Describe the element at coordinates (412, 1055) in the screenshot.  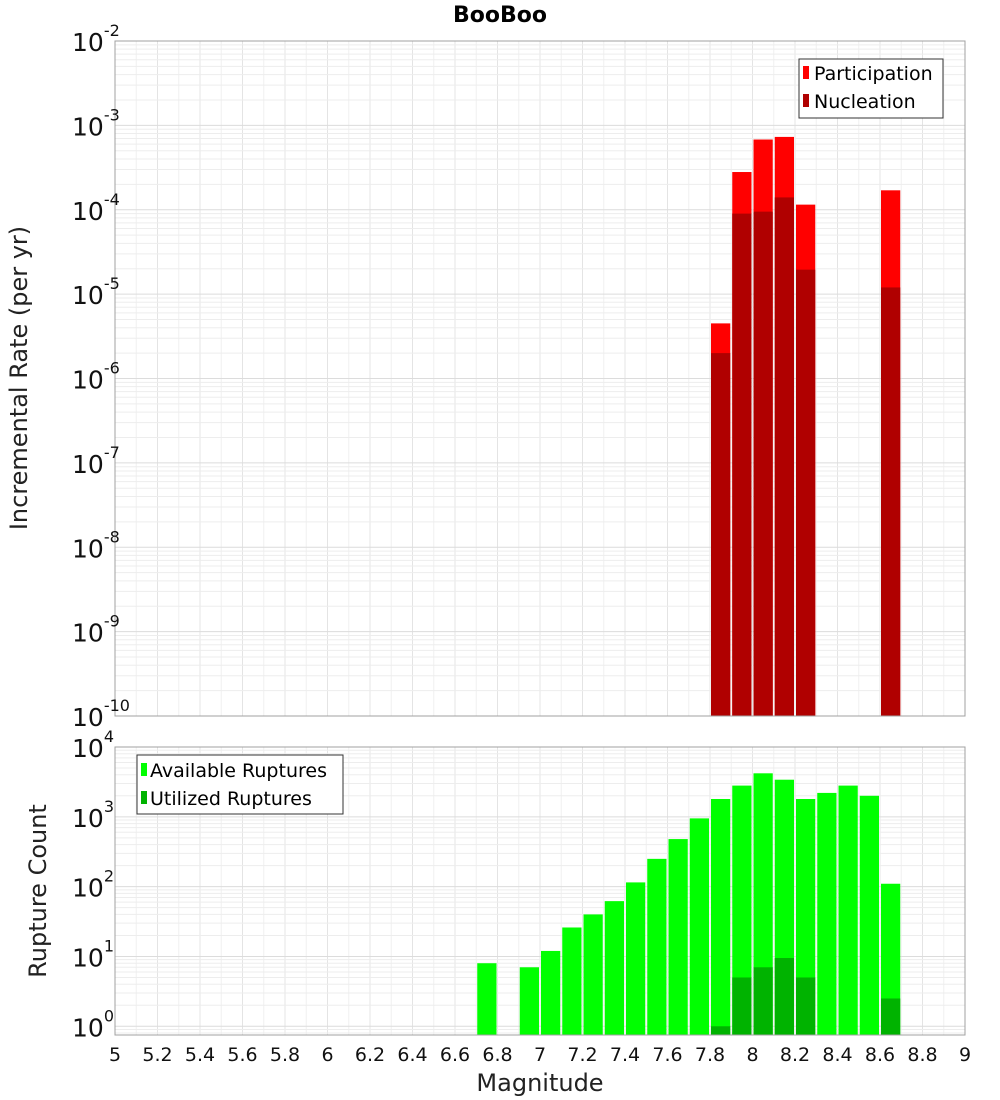
I see `x-tick-label: 6.4` at that location.